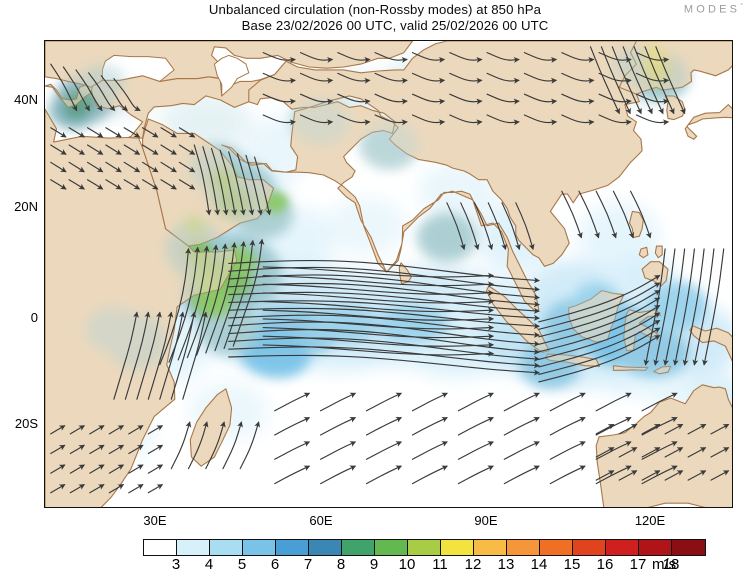 The width and height of the screenshot is (750, 576). What do you see at coordinates (605, 564) in the screenshot?
I see `colorbar-tick-16: 16` at bounding box center [605, 564].